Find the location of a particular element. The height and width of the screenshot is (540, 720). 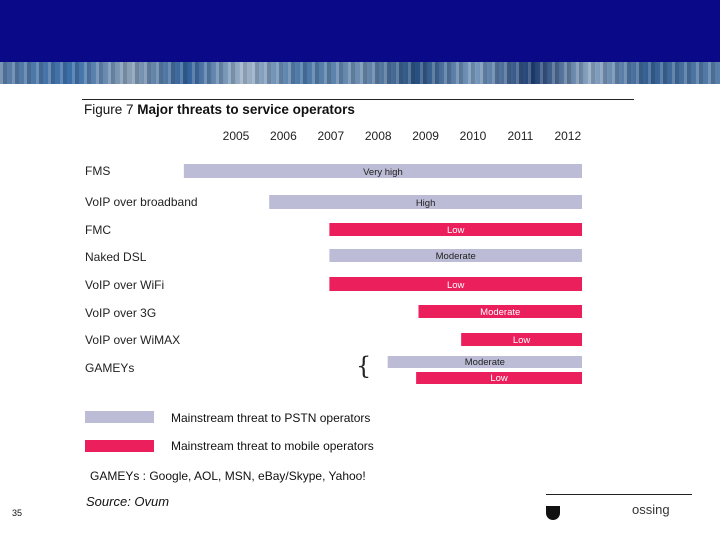

year-tick-2010: 2010 is located at coordinates (473, 136).